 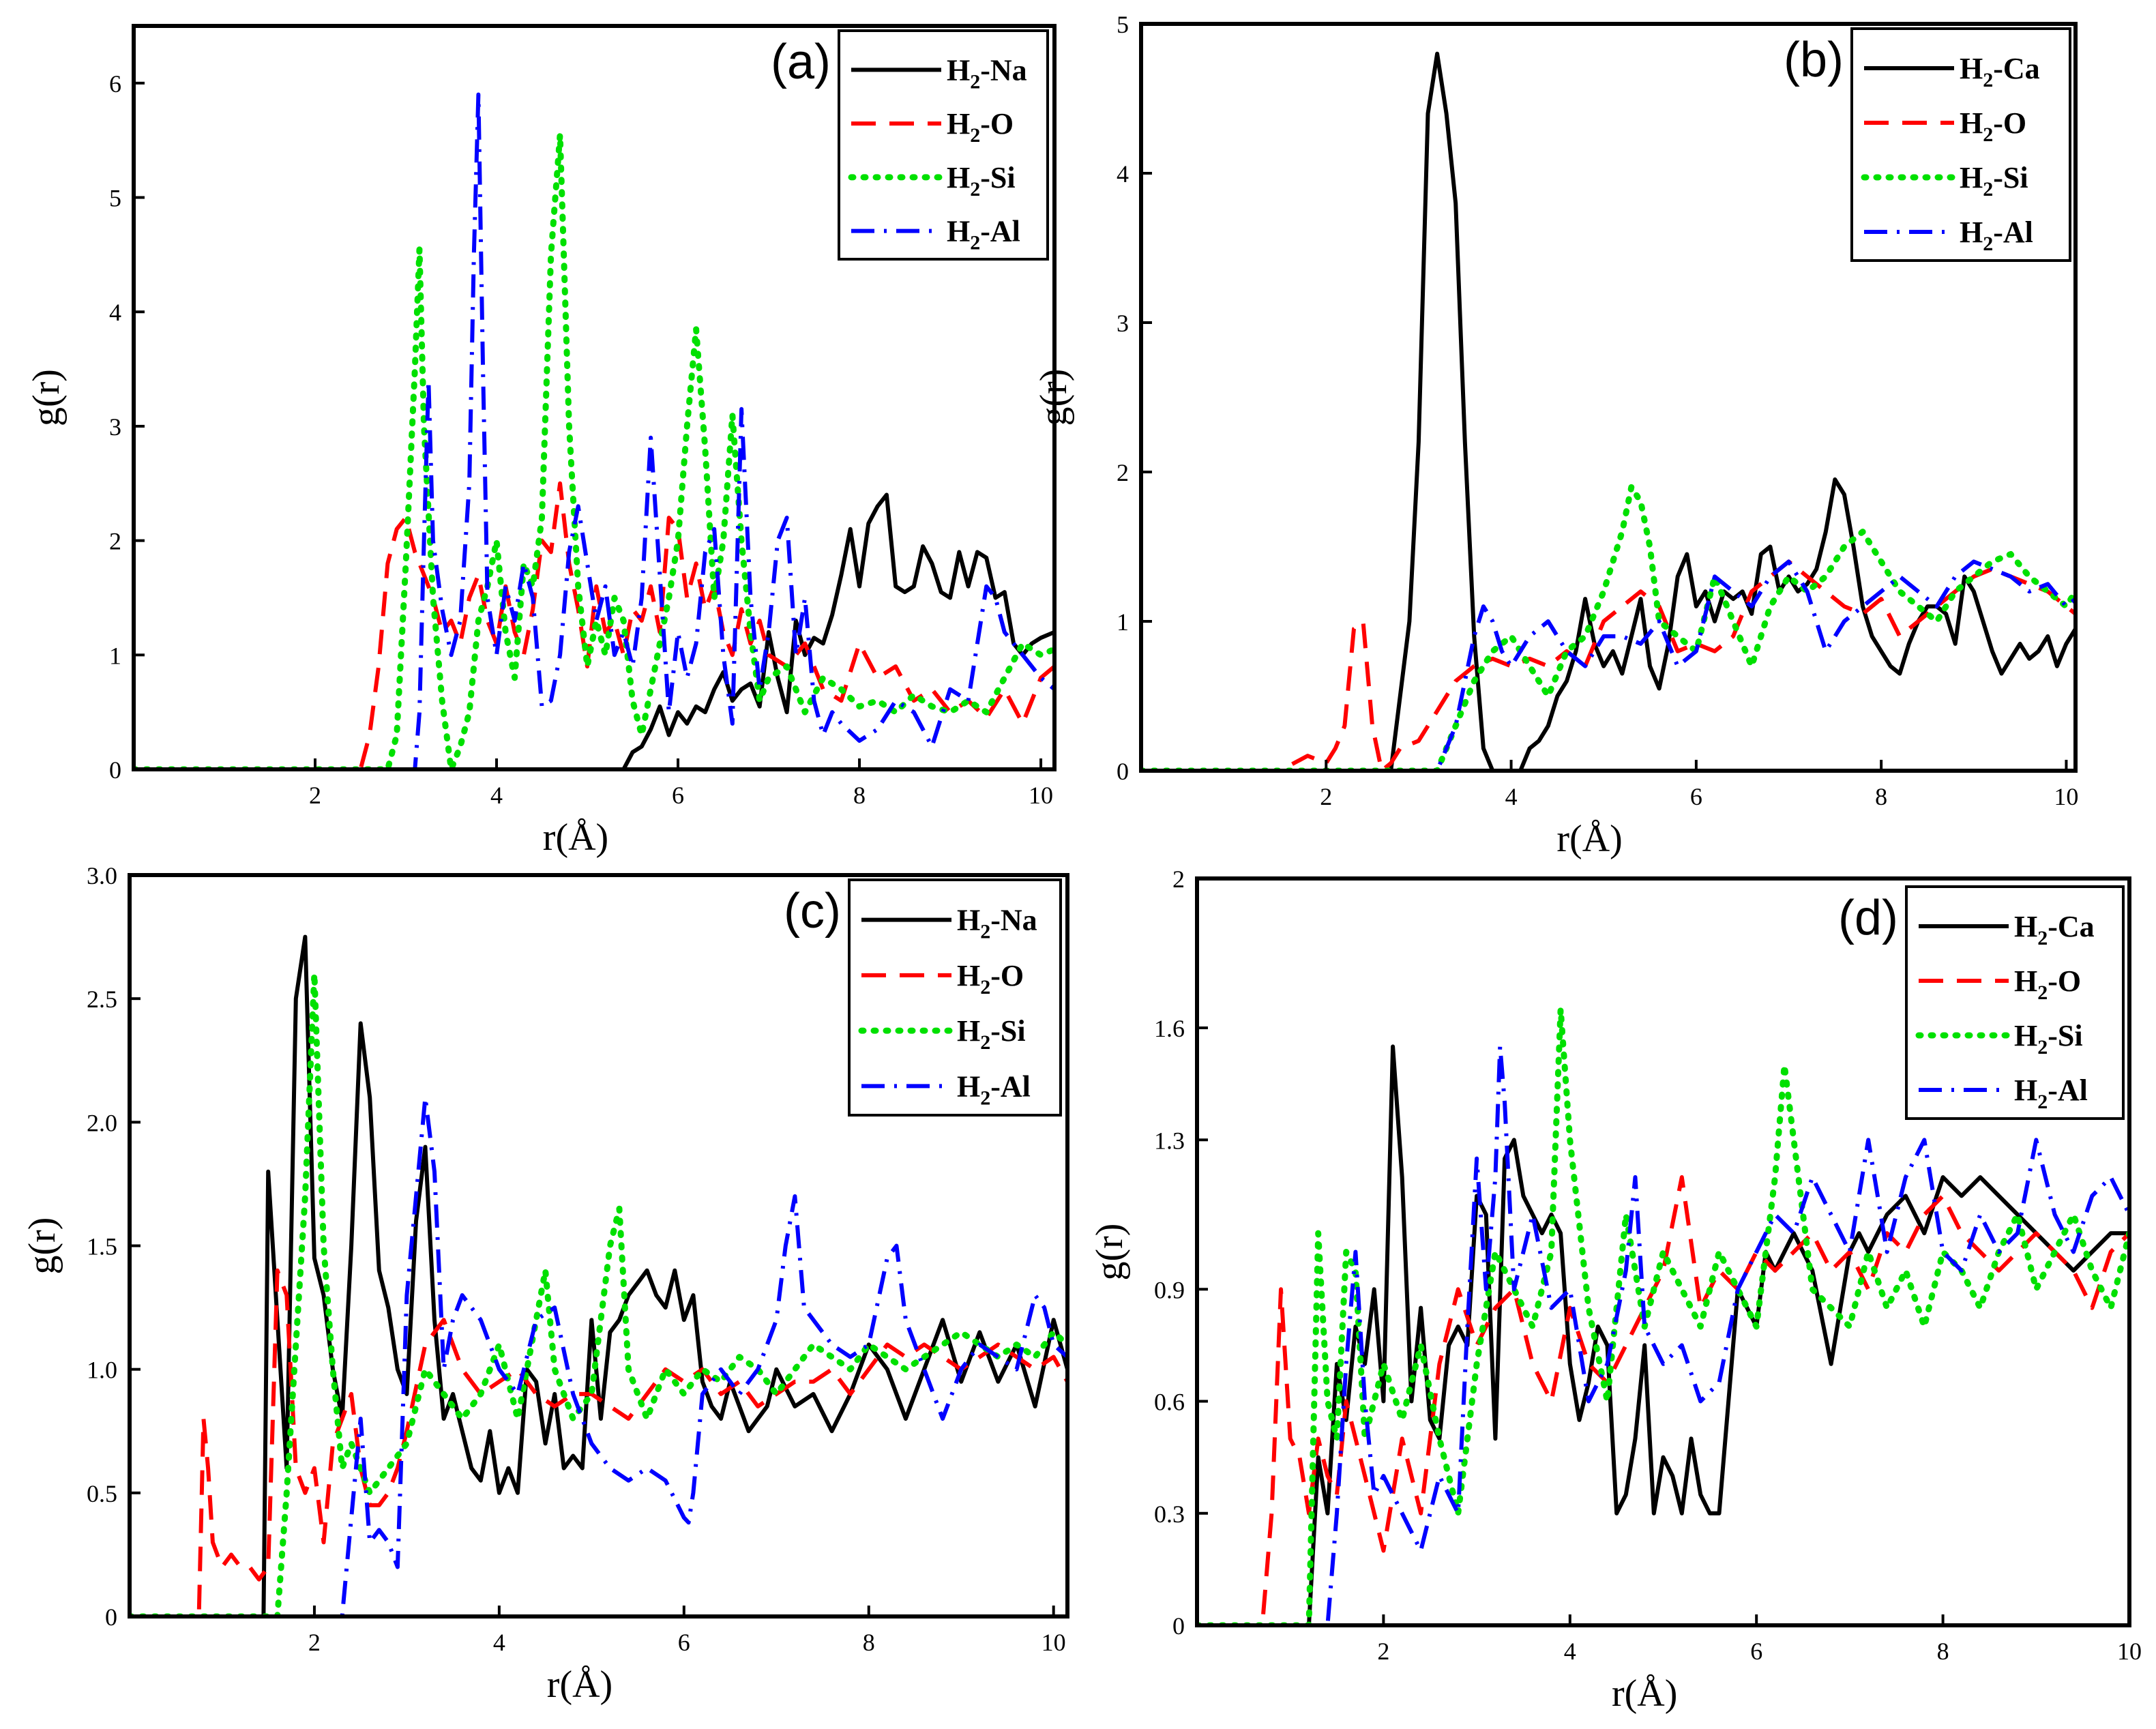 I want to click on y-tick-label: 0.9, so click(x=1170, y=1289).